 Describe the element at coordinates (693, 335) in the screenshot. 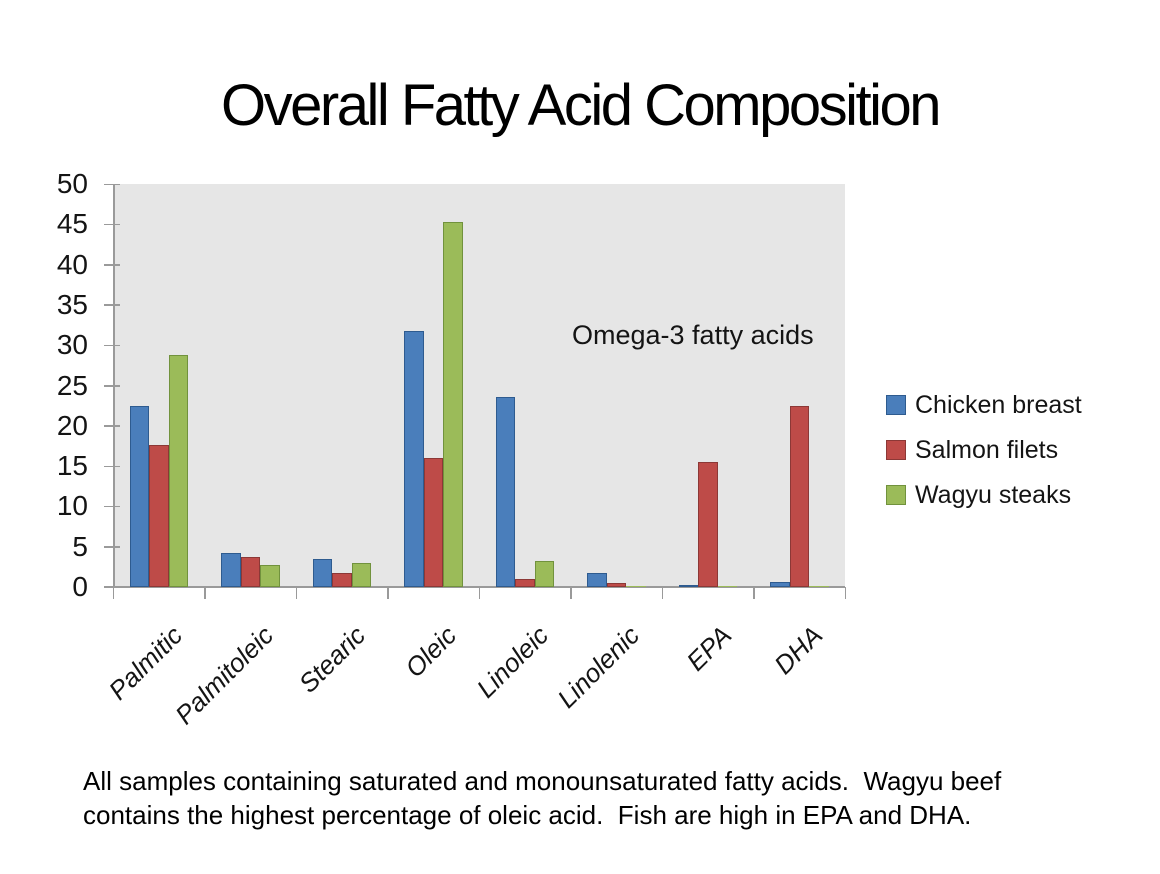

I see `annotation-omega3: Omega-3 fatty acids` at that location.